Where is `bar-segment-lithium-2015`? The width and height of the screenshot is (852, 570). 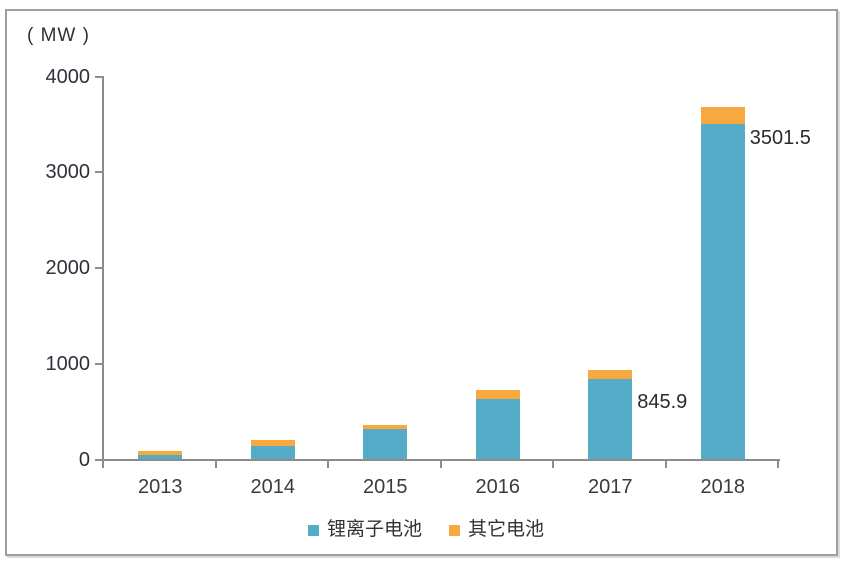
bar-segment-lithium-2015 is located at coordinates (385, 444).